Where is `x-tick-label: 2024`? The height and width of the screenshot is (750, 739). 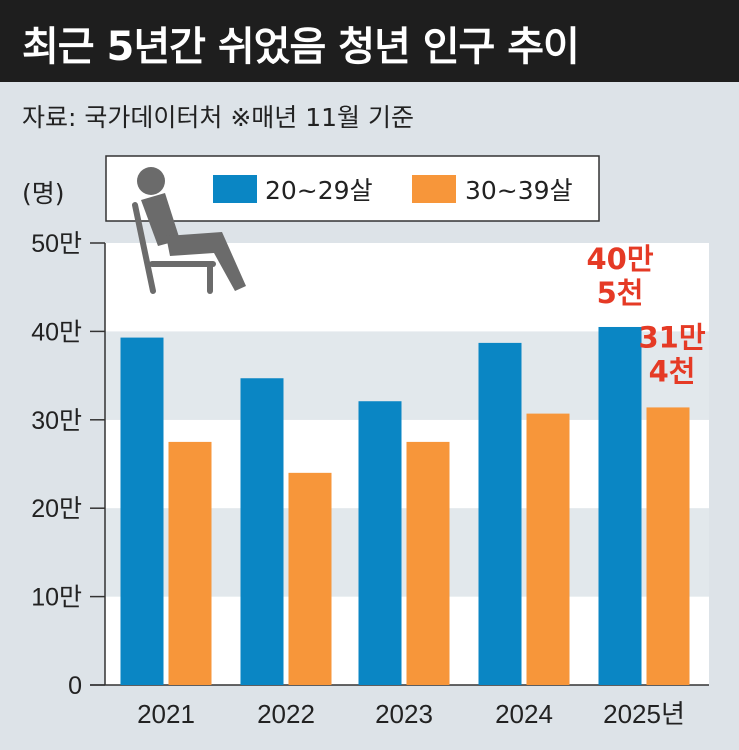 x-tick-label: 2024 is located at coordinates (524, 714).